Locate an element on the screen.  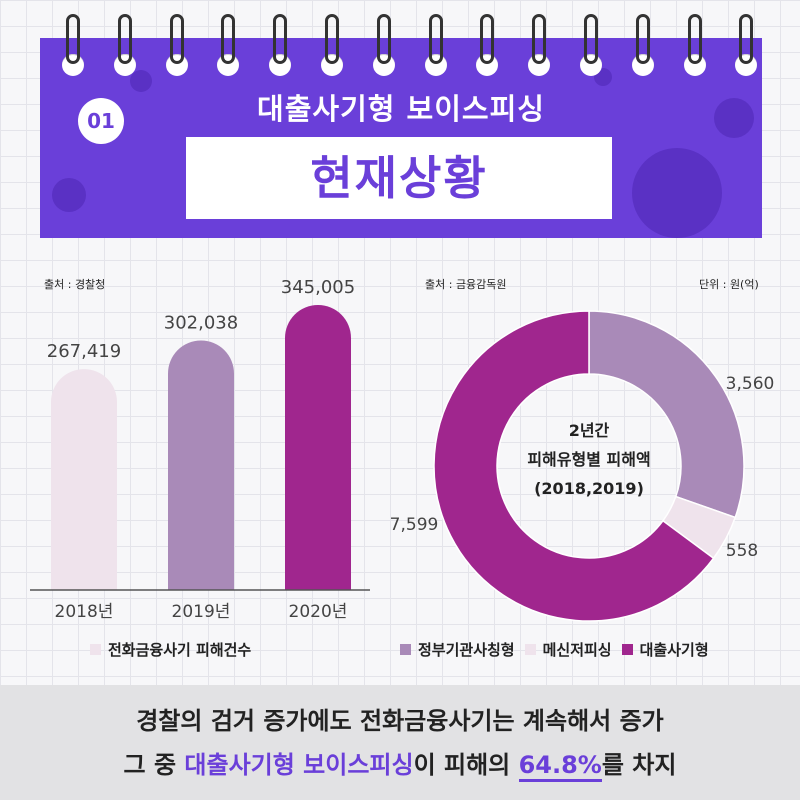
donut-value-label: 7,599 is located at coordinates (414, 525).